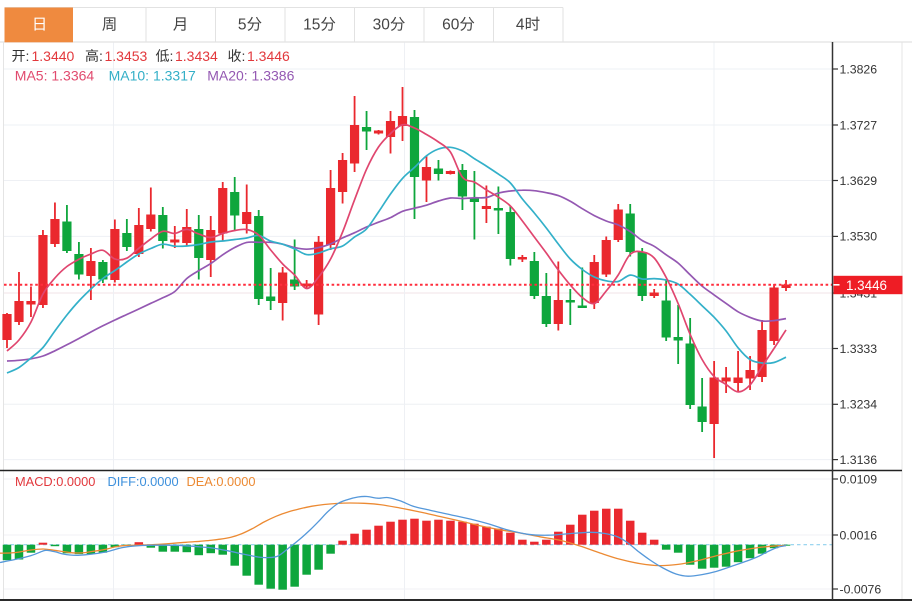 This screenshot has height=603, width=912. I want to click on svg-text: MA10: 1.3317, so click(152, 75).